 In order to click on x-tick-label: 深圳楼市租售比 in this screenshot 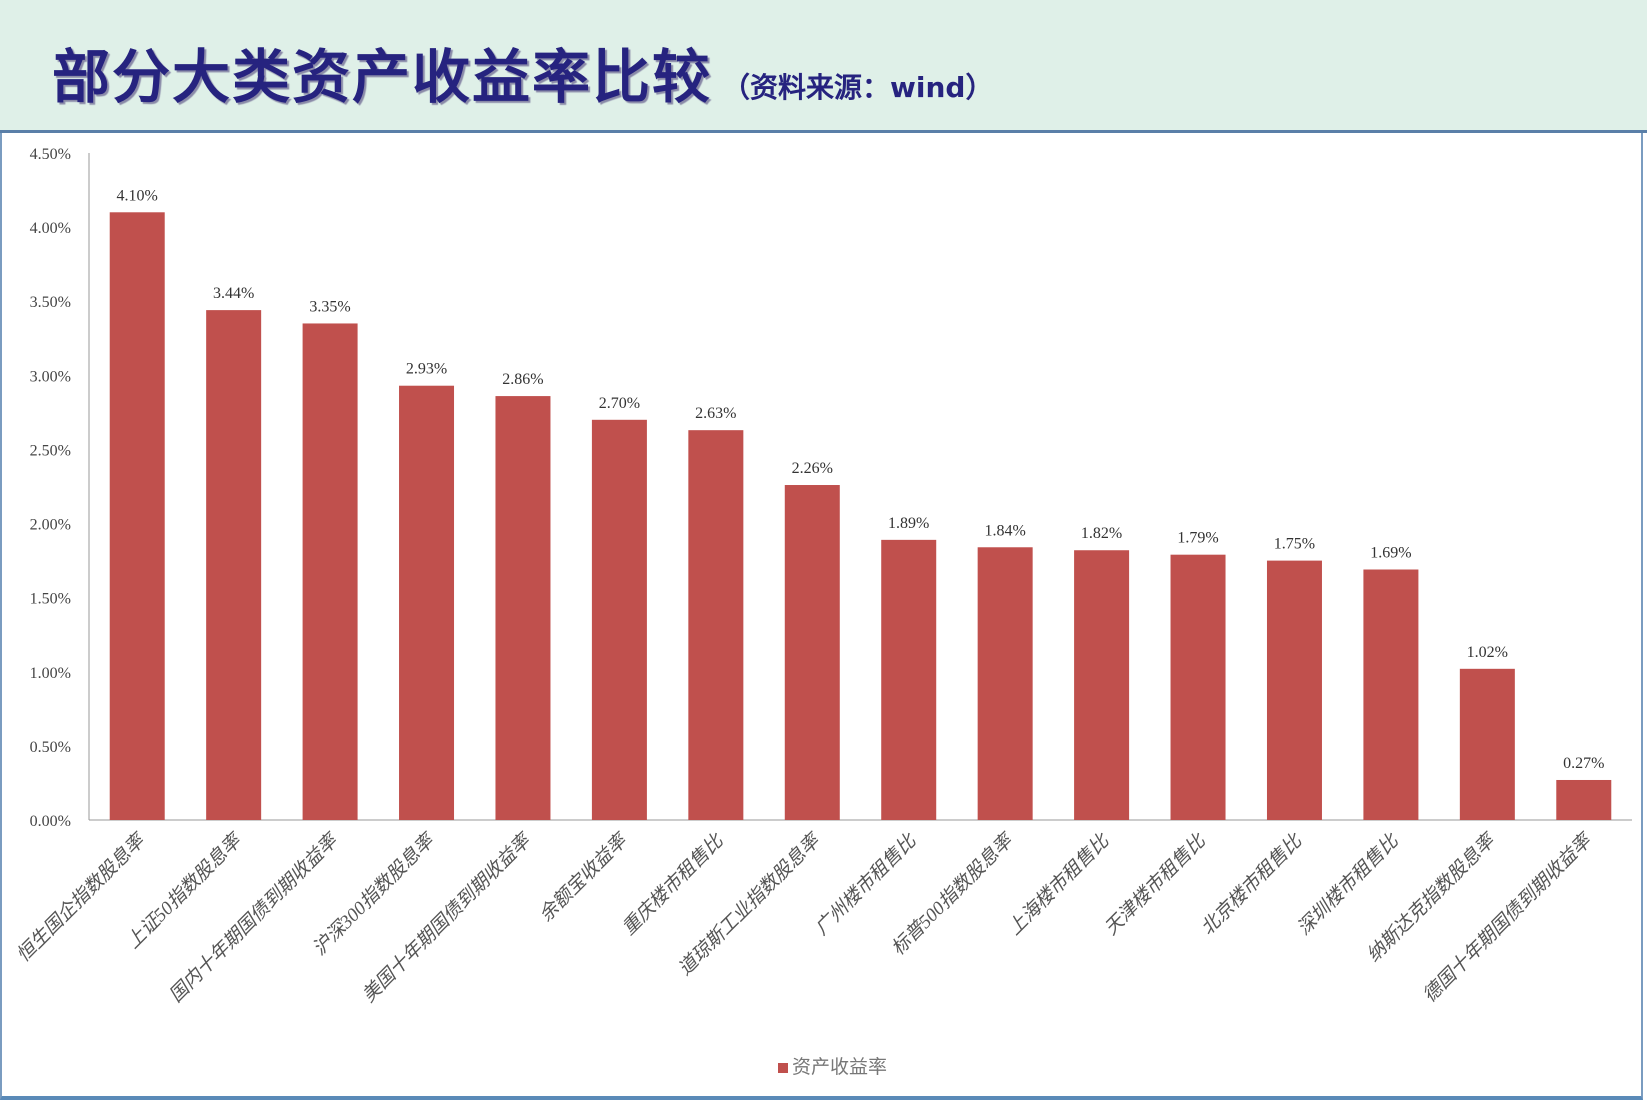, I will do `click(1348, 884)`.